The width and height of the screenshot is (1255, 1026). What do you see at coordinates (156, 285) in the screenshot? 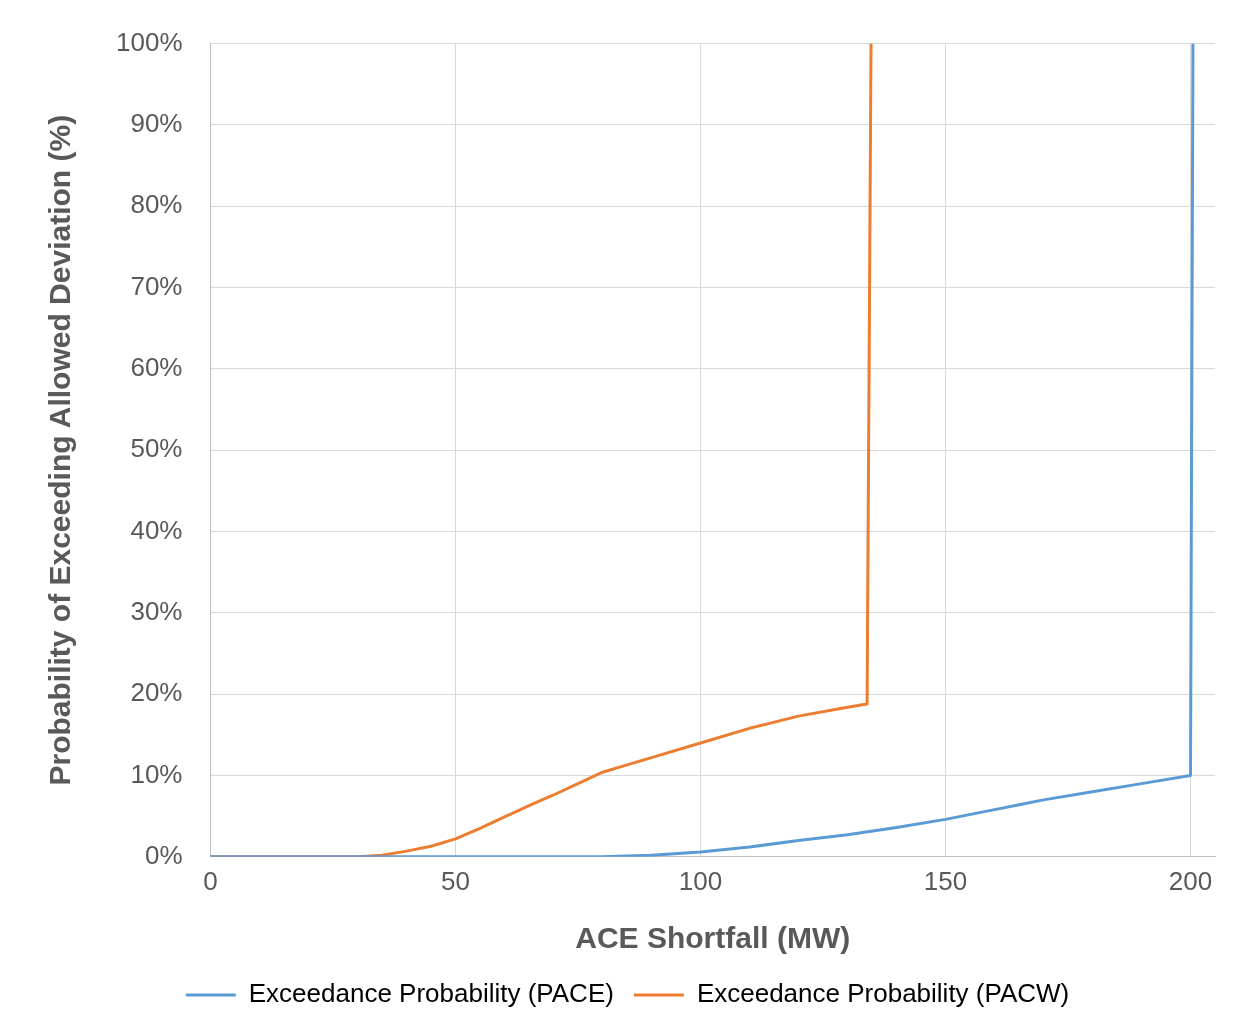
I see `y-tick-label: 70%` at bounding box center [156, 285].